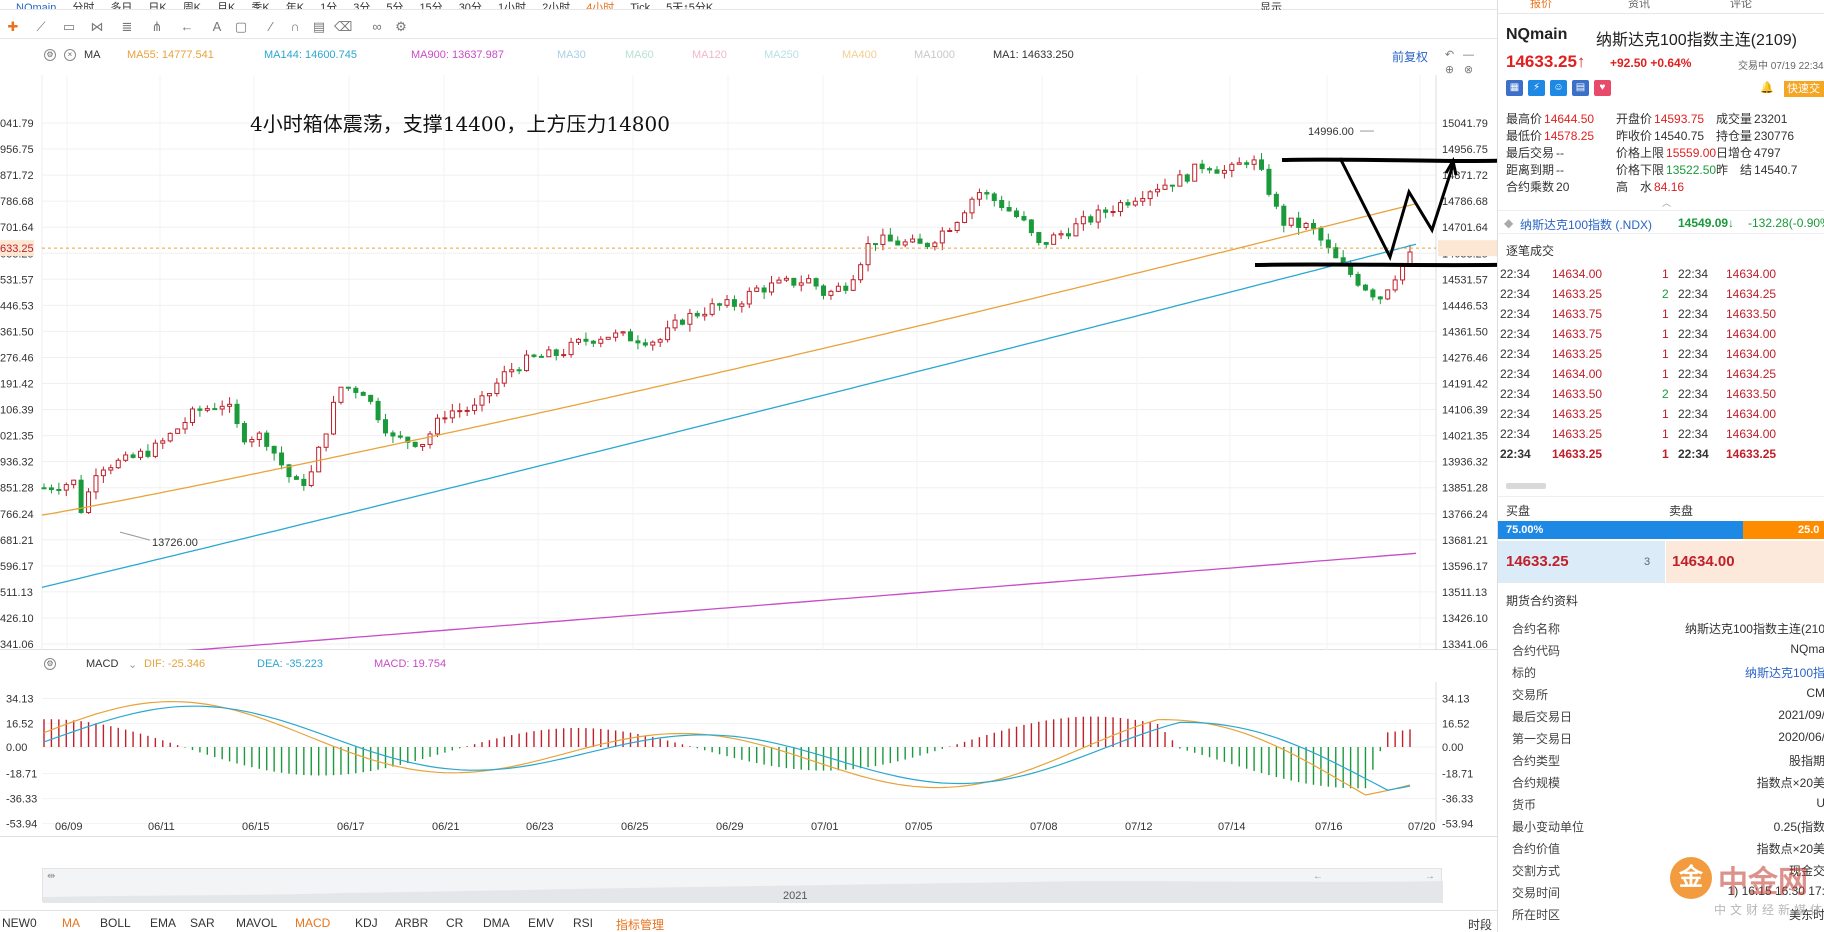 This screenshot has height=932, width=1824. I want to click on nav-scroll-left-icon: ←, so click(1318, 876).